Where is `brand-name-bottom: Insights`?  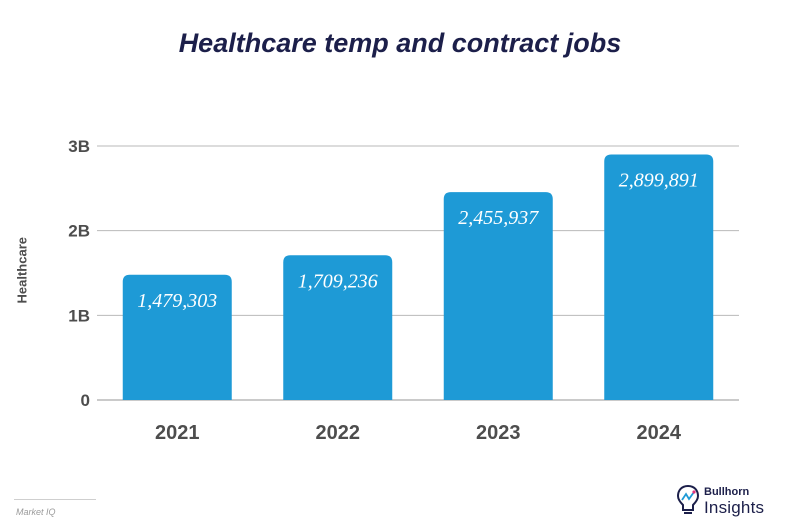
brand-name-bottom: Insights is located at coordinates (734, 507).